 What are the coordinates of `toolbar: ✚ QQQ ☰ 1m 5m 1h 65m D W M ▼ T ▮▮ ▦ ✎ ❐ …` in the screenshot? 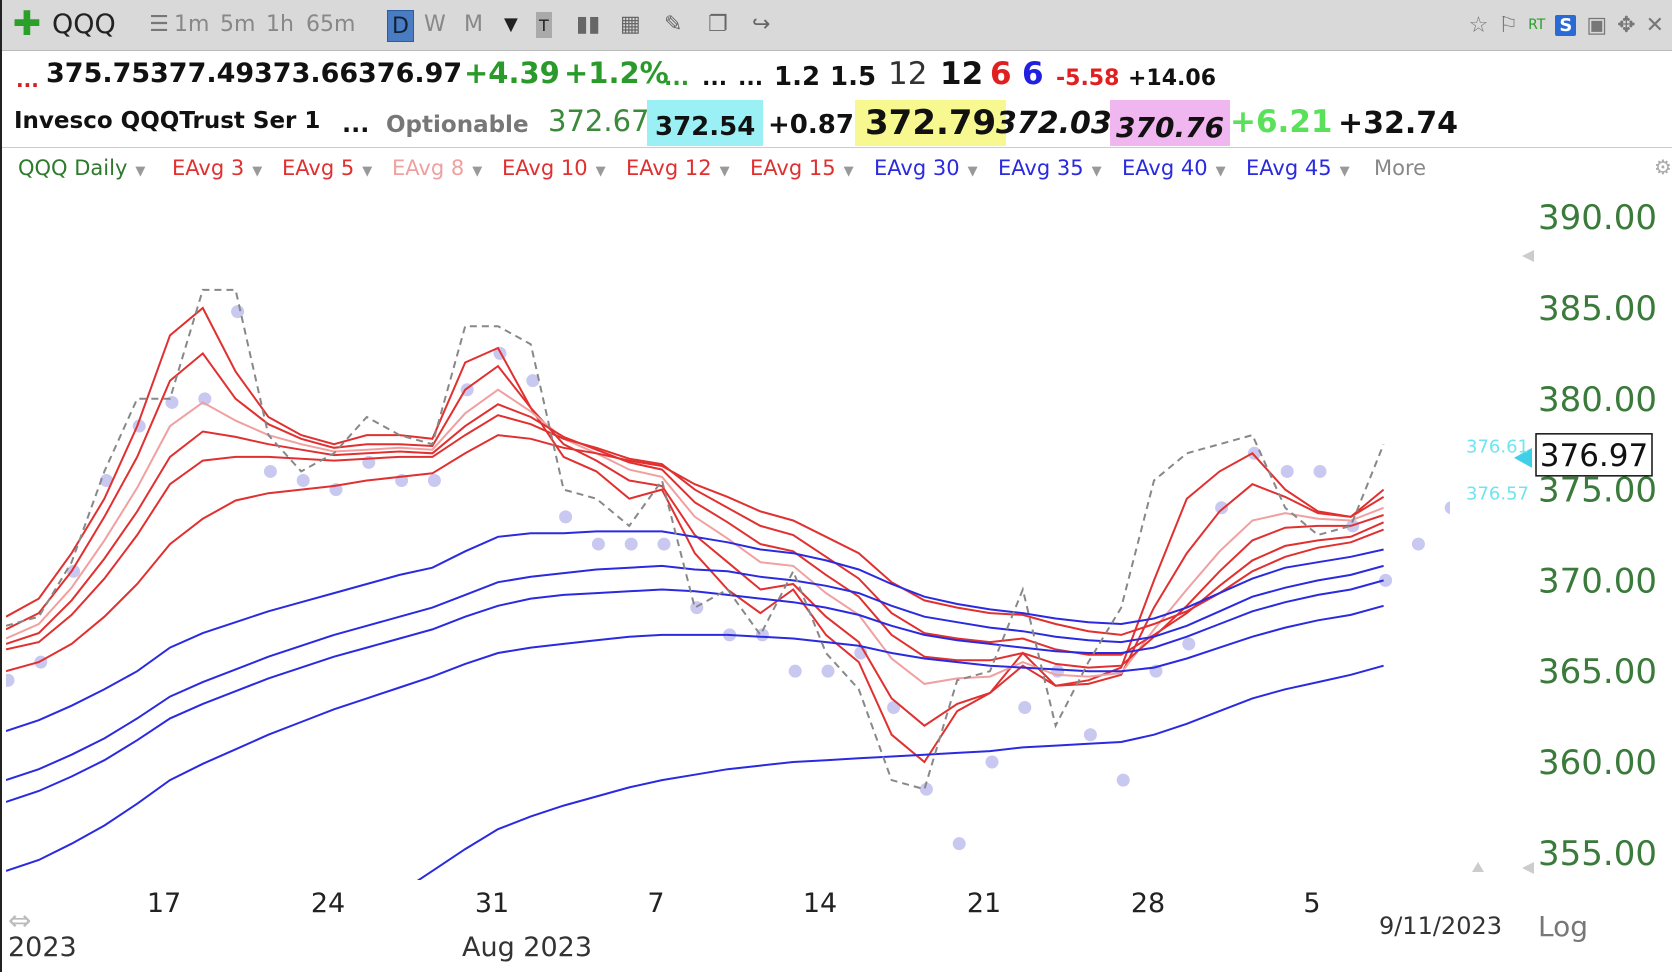 It's located at (837, 25).